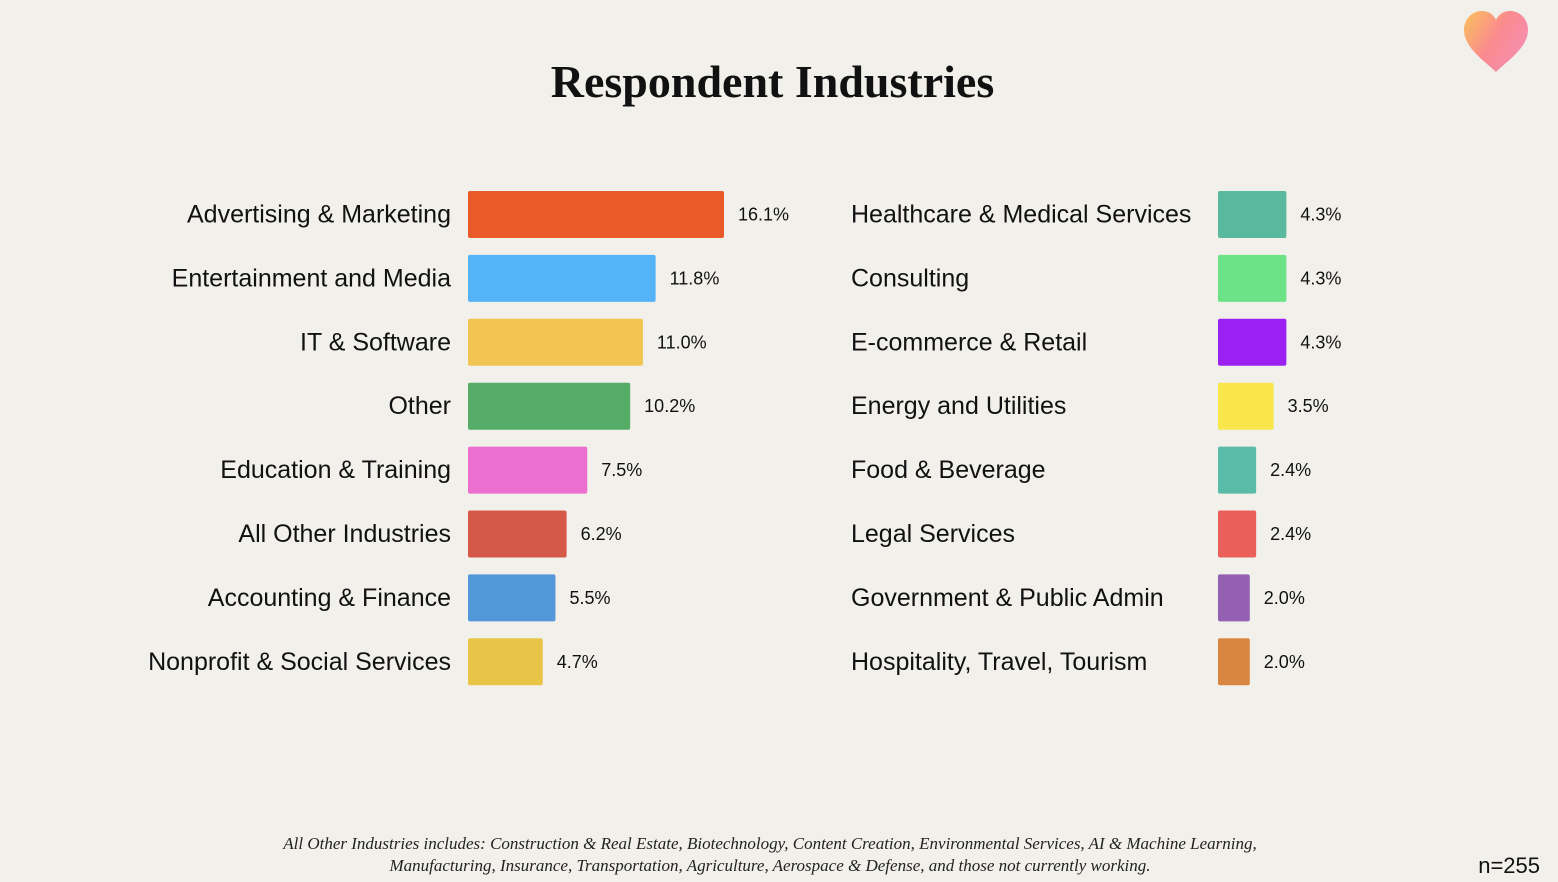  Describe the element at coordinates (695, 278) in the screenshot. I see `value-label-entertainment-and-media: 11.8%` at that location.